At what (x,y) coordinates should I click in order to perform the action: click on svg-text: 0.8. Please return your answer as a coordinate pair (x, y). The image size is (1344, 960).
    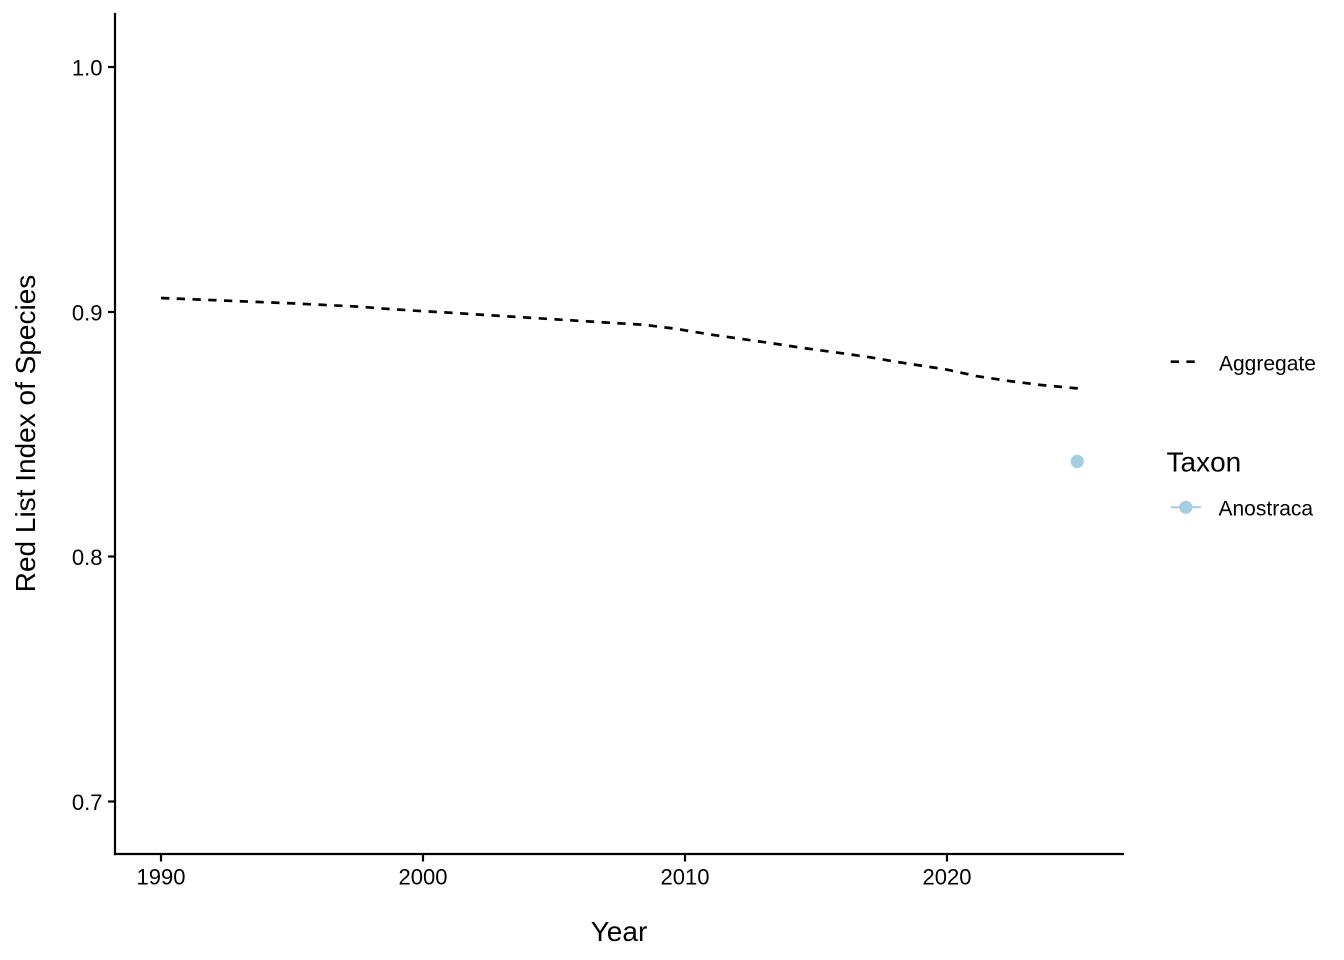
    Looking at the image, I should click on (87, 557).